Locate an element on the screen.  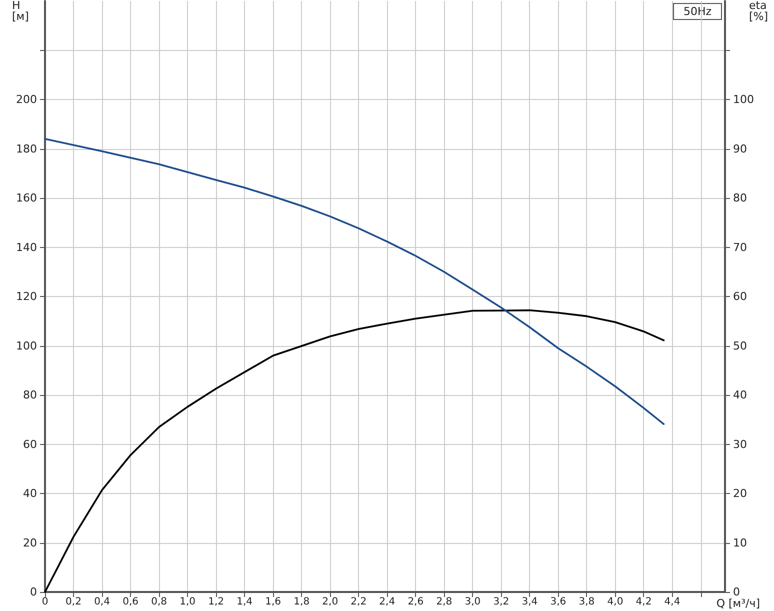
x-tick-label: 2,8 is located at coordinates (444, 602).